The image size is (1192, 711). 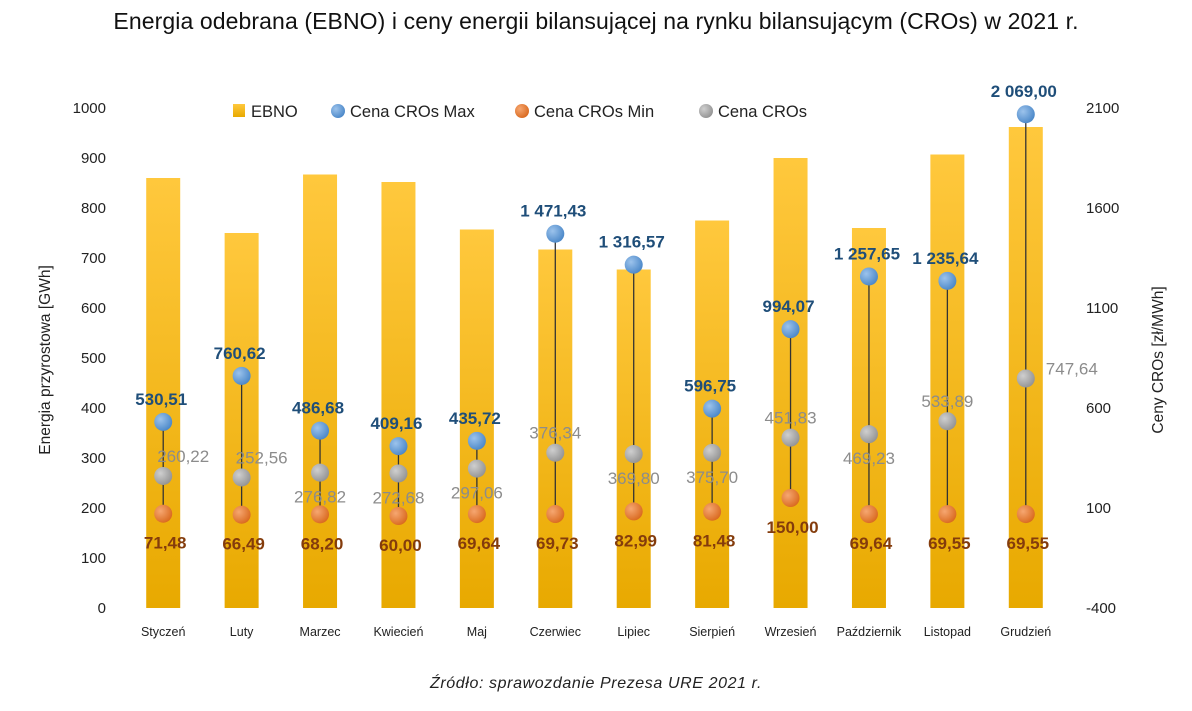 I want to click on legend-ebno-label: EBNO, so click(x=274, y=112).